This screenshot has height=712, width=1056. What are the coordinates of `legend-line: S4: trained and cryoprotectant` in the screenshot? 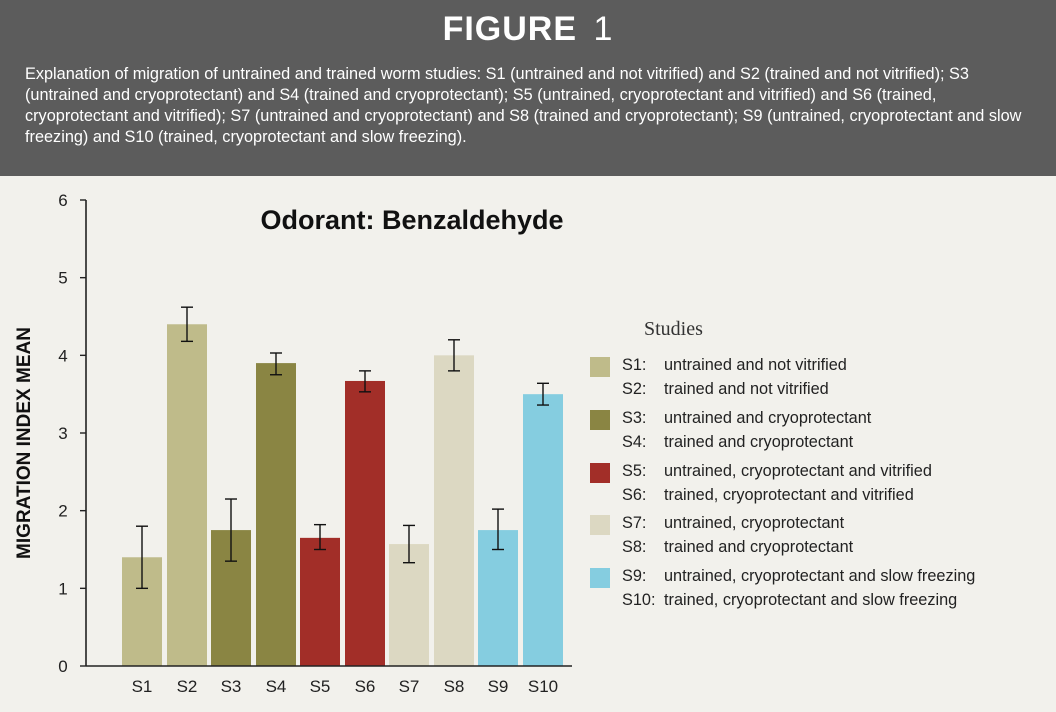 It's located at (737, 442).